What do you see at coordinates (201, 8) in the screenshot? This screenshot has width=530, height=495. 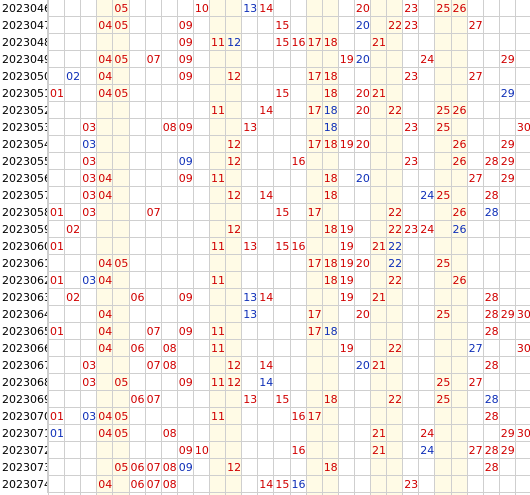 I see `drawn-number: 10` at bounding box center [201, 8].